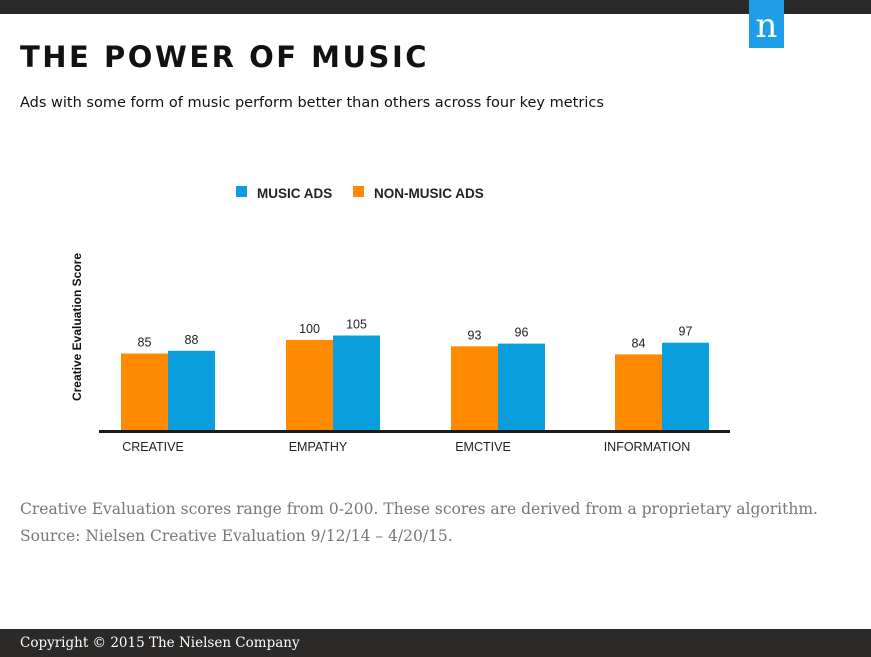 The image size is (871, 657). Describe the element at coordinates (475, 335) in the screenshot. I see `data-label-non-music-2: 93` at that location.